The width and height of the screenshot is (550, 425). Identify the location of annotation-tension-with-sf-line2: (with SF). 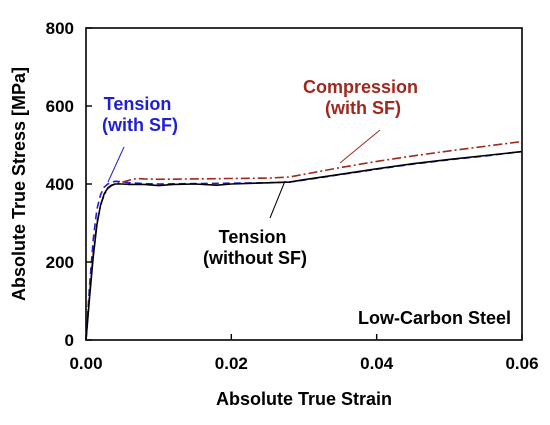
(140, 125).